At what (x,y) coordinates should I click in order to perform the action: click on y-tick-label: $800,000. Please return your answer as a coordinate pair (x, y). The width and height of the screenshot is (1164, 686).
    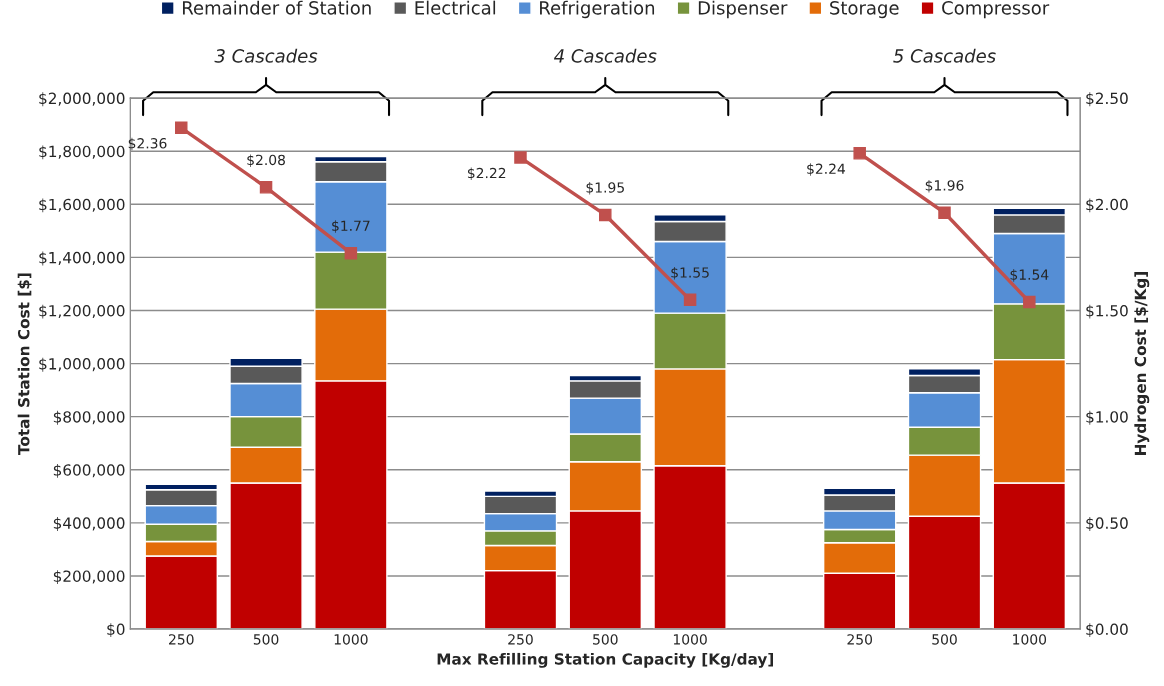
    Looking at the image, I should click on (89, 417).